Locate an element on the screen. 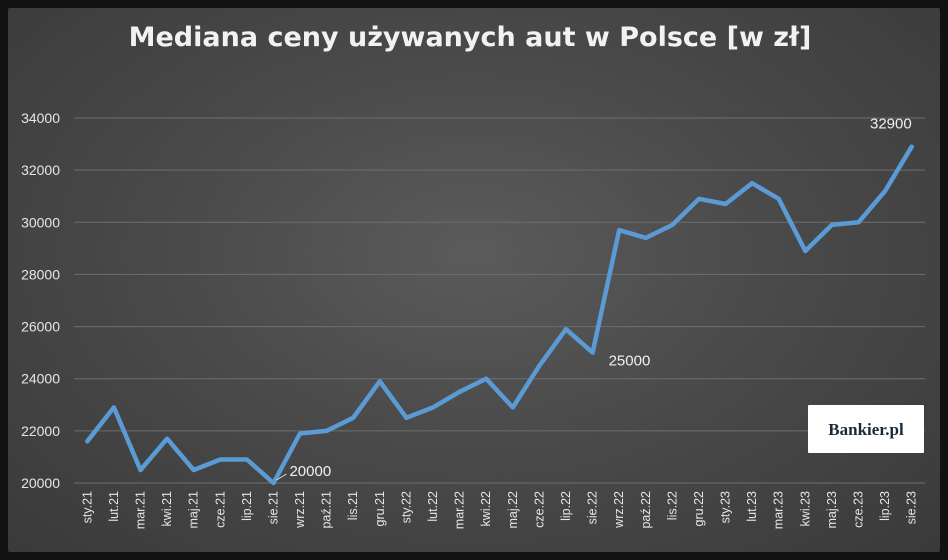  x-tick-label: maj.21 is located at coordinates (194, 510).